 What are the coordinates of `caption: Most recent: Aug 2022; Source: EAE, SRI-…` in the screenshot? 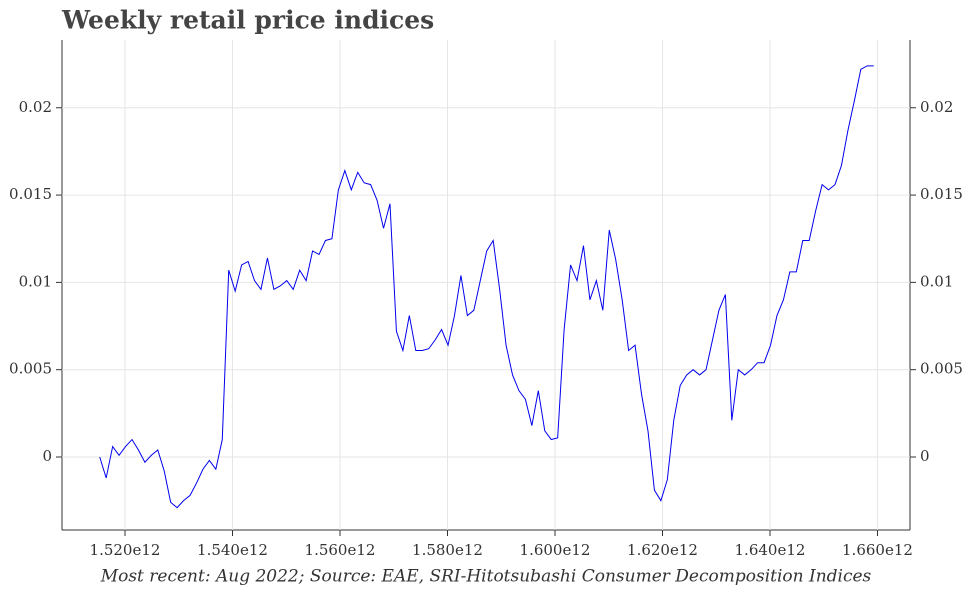 It's located at (486, 577).